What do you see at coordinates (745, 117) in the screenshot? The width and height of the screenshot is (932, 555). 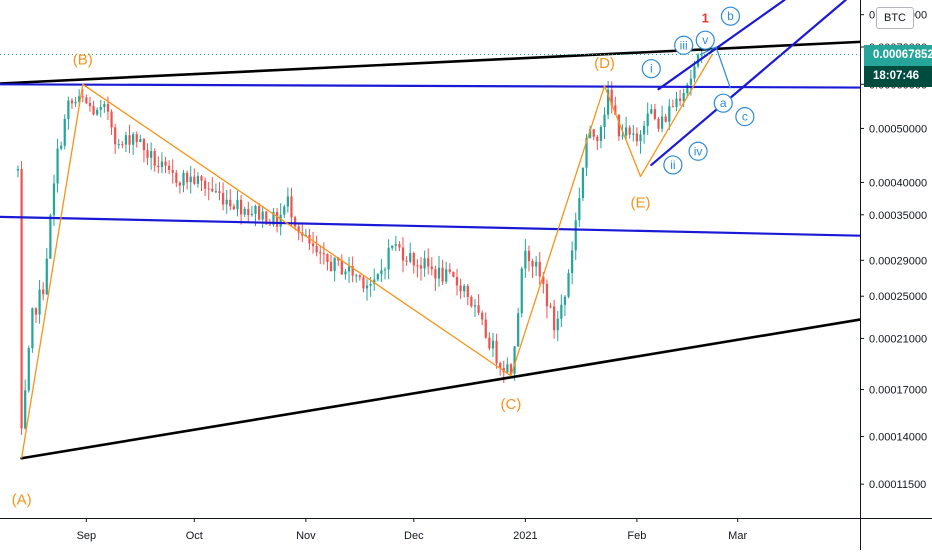 I see `wave-label-blue: c` at bounding box center [745, 117].